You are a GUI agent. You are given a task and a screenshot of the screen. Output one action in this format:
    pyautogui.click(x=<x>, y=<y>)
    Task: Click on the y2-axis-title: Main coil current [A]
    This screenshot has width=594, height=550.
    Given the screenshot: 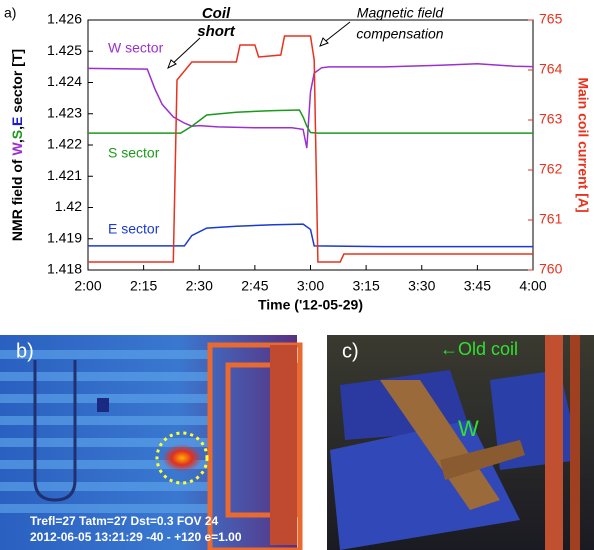 What is the action you would take?
    pyautogui.click(x=583, y=144)
    